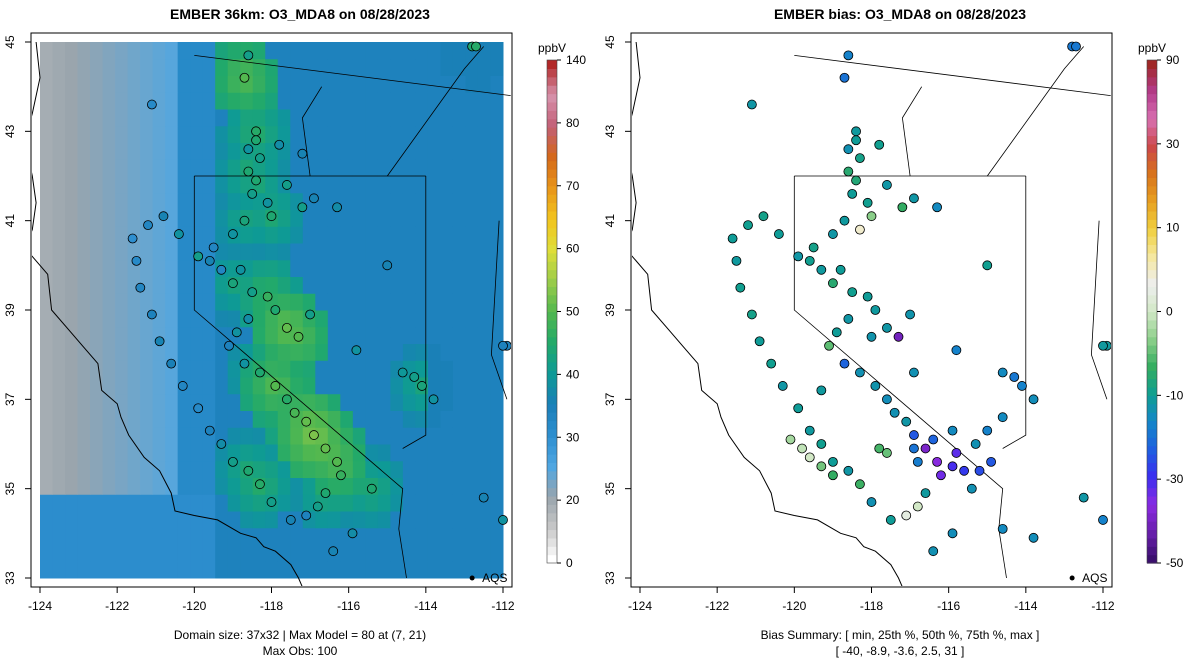 This screenshot has height=672, width=1200. I want to click on colorbar-tick-label: 90, so click(1173, 60).